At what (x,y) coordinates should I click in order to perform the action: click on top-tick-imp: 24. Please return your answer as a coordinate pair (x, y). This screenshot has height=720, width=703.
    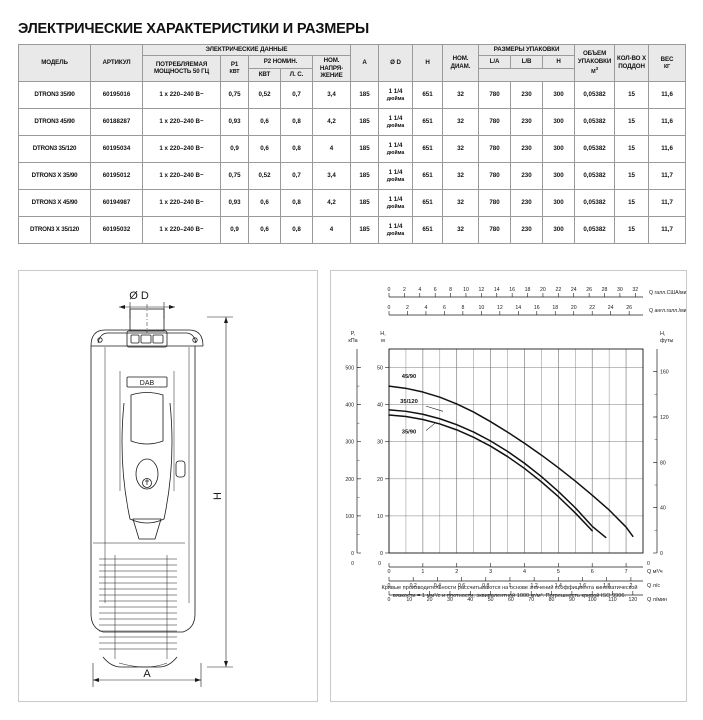
    Looking at the image, I should click on (611, 308).